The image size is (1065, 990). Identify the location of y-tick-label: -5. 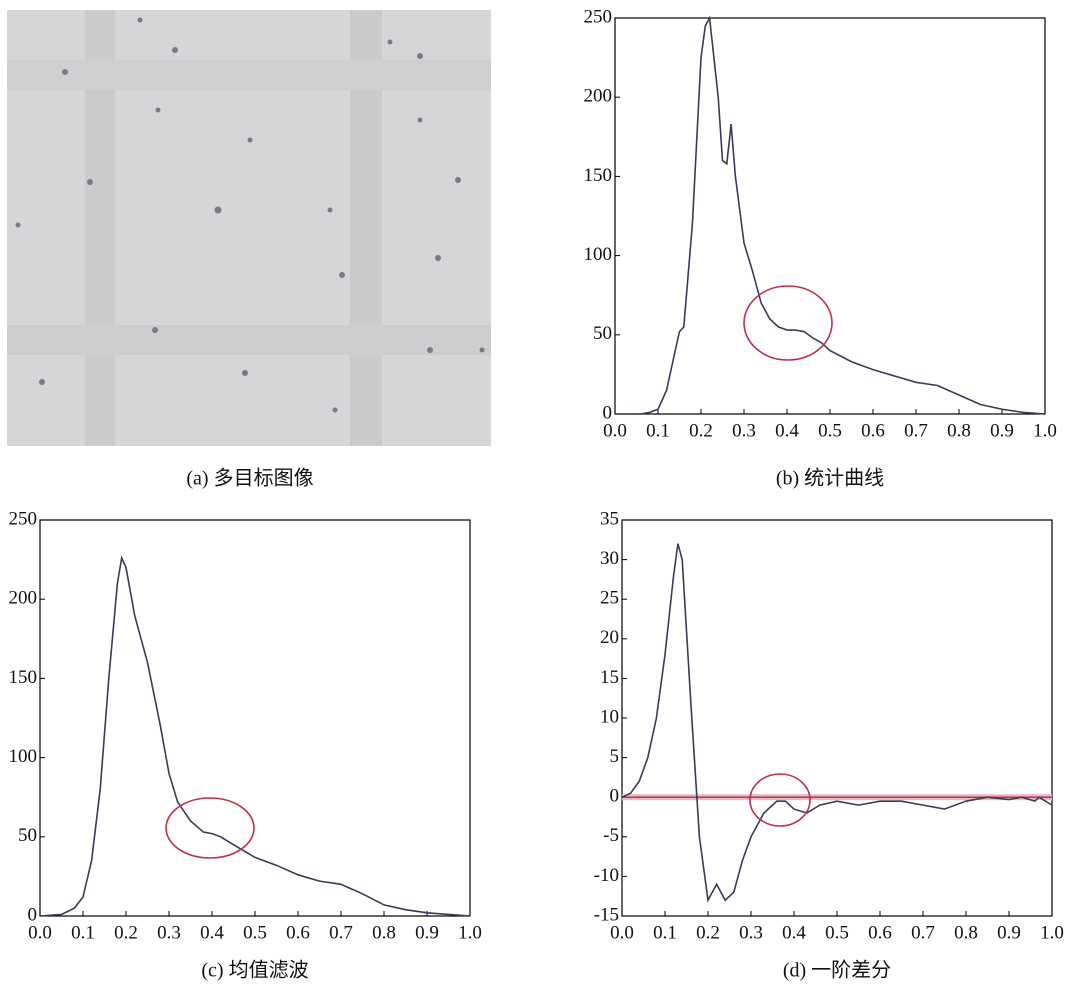
(611, 835).